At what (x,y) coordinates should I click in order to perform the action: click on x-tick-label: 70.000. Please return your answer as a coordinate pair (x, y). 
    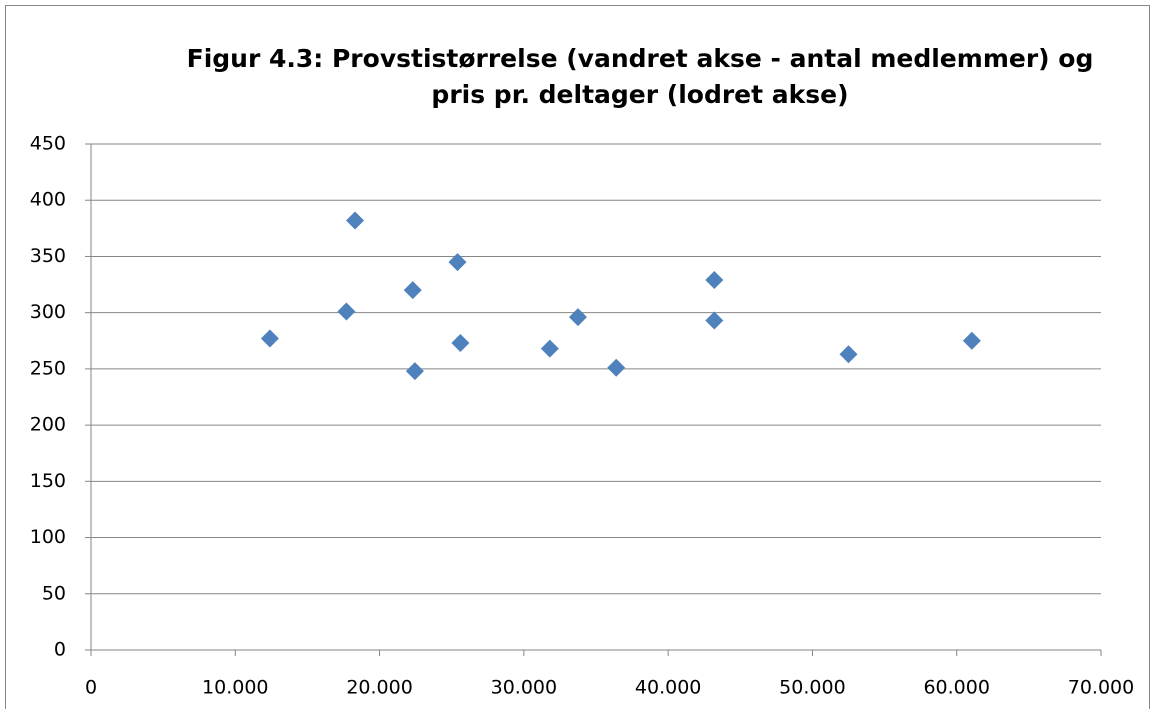
    Looking at the image, I should click on (1101, 688).